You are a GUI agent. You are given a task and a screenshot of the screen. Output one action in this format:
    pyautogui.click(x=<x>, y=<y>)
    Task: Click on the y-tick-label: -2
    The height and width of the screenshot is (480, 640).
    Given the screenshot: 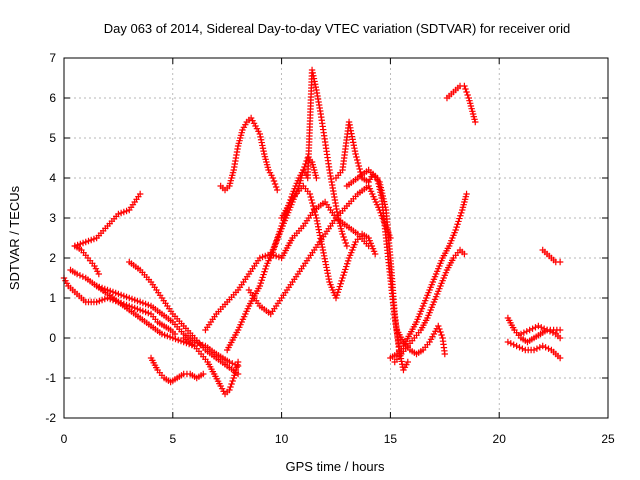 What is the action you would take?
    pyautogui.click(x=50, y=418)
    